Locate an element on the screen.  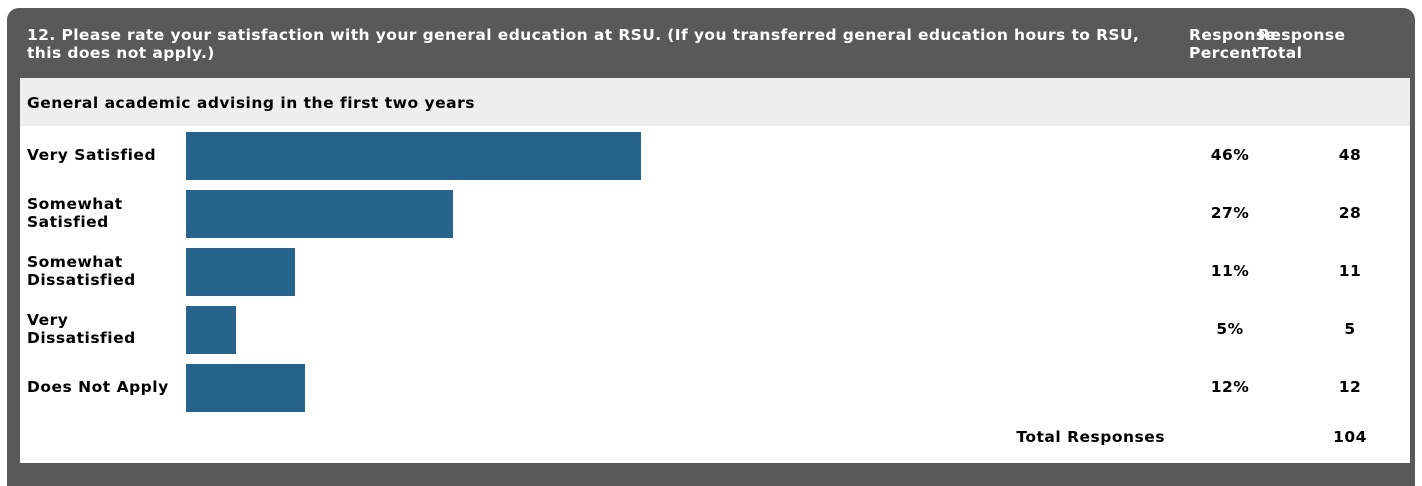
response-percent: 12% is located at coordinates (1230, 387).